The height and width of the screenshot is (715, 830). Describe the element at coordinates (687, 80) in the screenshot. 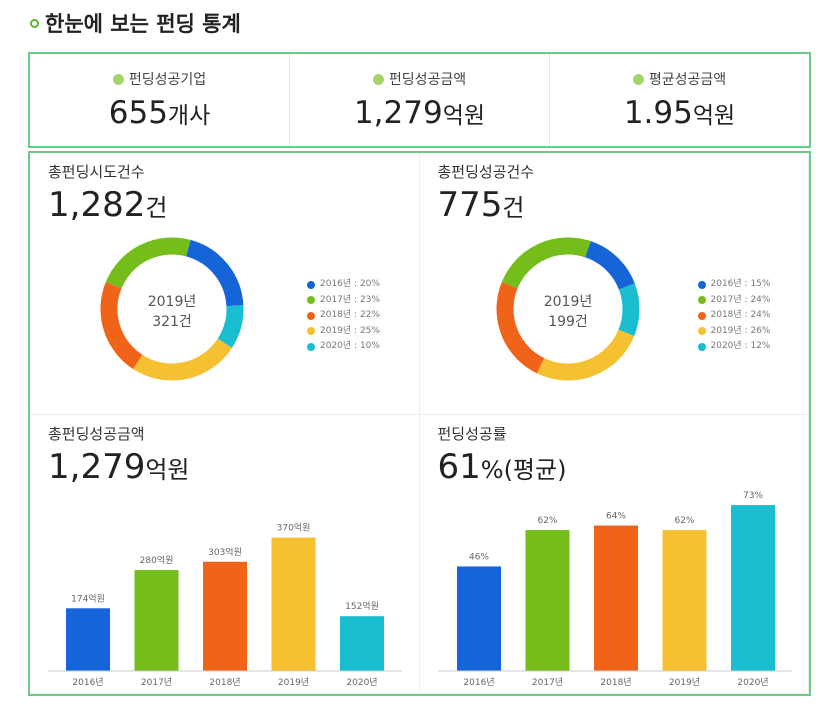

I see `stat-label: 평균성공금액` at that location.